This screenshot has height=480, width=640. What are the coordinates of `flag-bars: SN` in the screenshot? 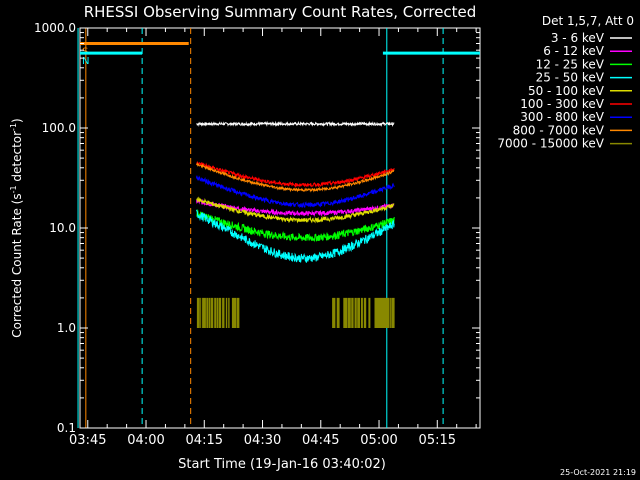 It's located at (280, 54).